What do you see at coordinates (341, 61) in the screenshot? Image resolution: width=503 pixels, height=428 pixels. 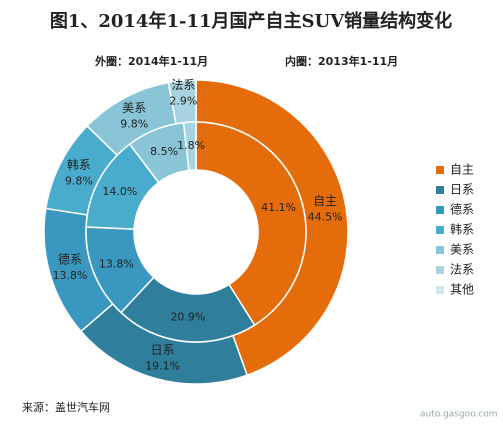 I see `inner-ring-caption: 内圈：2013年1-11月` at bounding box center [341, 61].